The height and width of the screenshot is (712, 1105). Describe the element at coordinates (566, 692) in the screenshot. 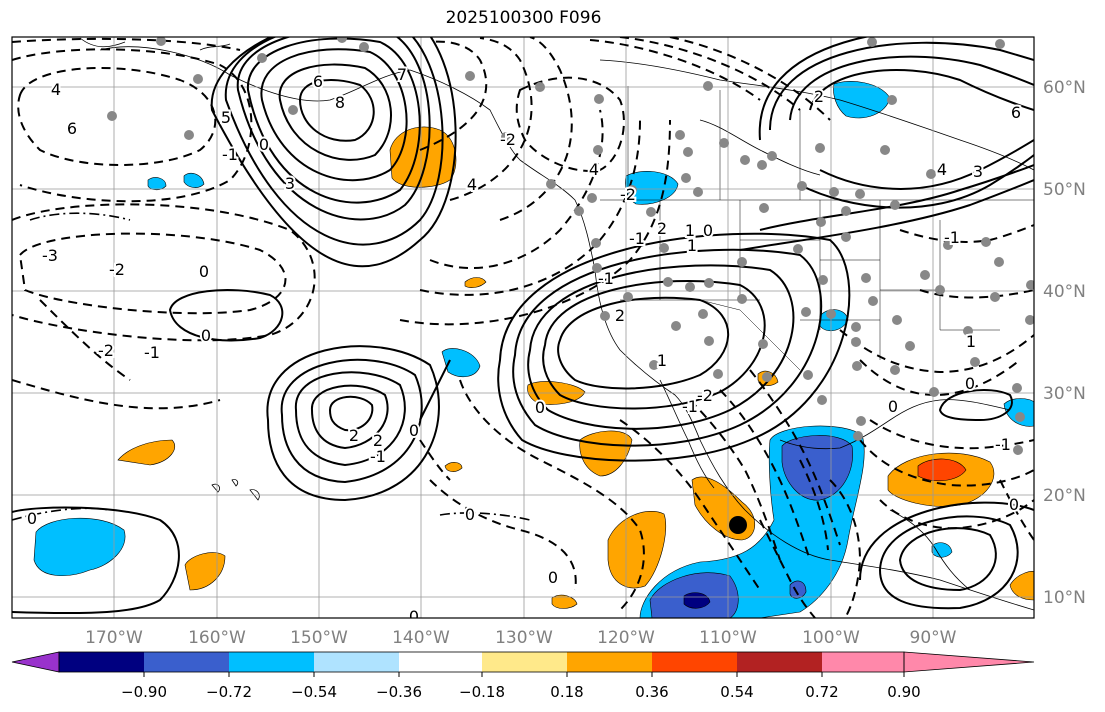

I see `colorbar-label: 0.18` at that location.